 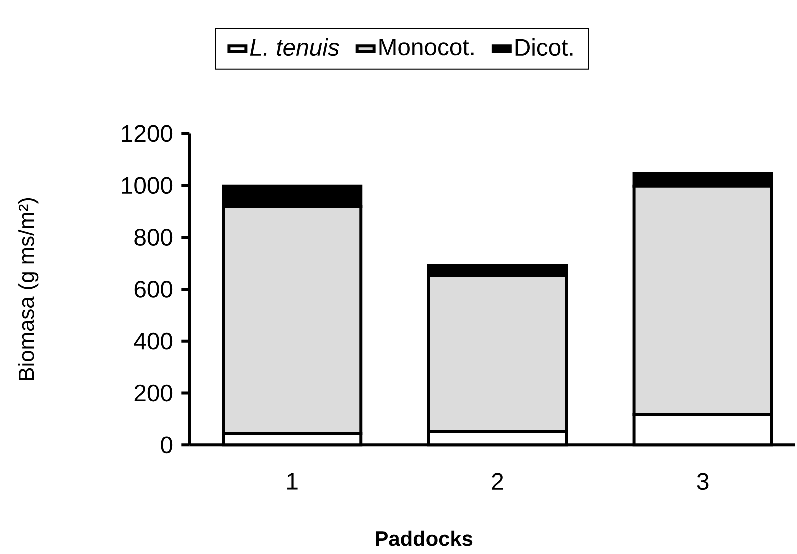 What do you see at coordinates (703, 481) in the screenshot?
I see `x-tick-label: 3` at bounding box center [703, 481].